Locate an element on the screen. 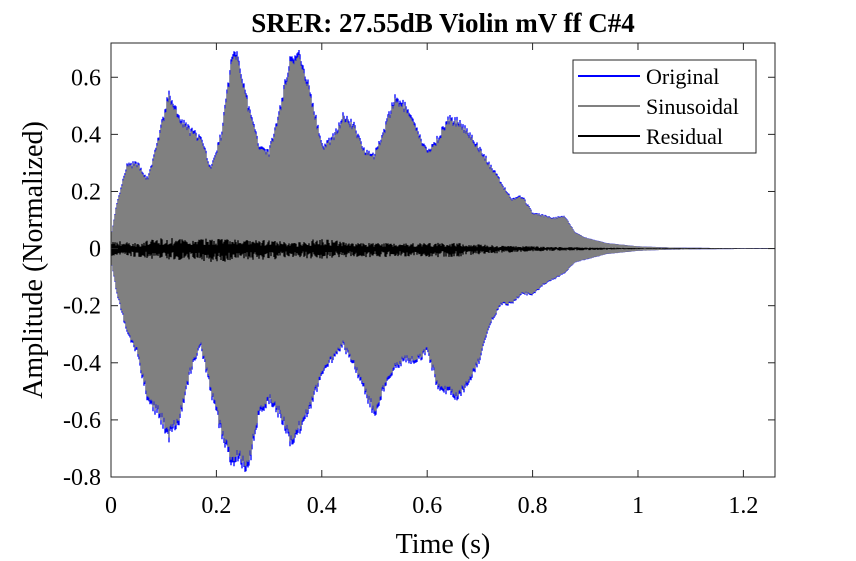 The image size is (856, 561). y-tick-label: -0.6 is located at coordinates (82, 421).